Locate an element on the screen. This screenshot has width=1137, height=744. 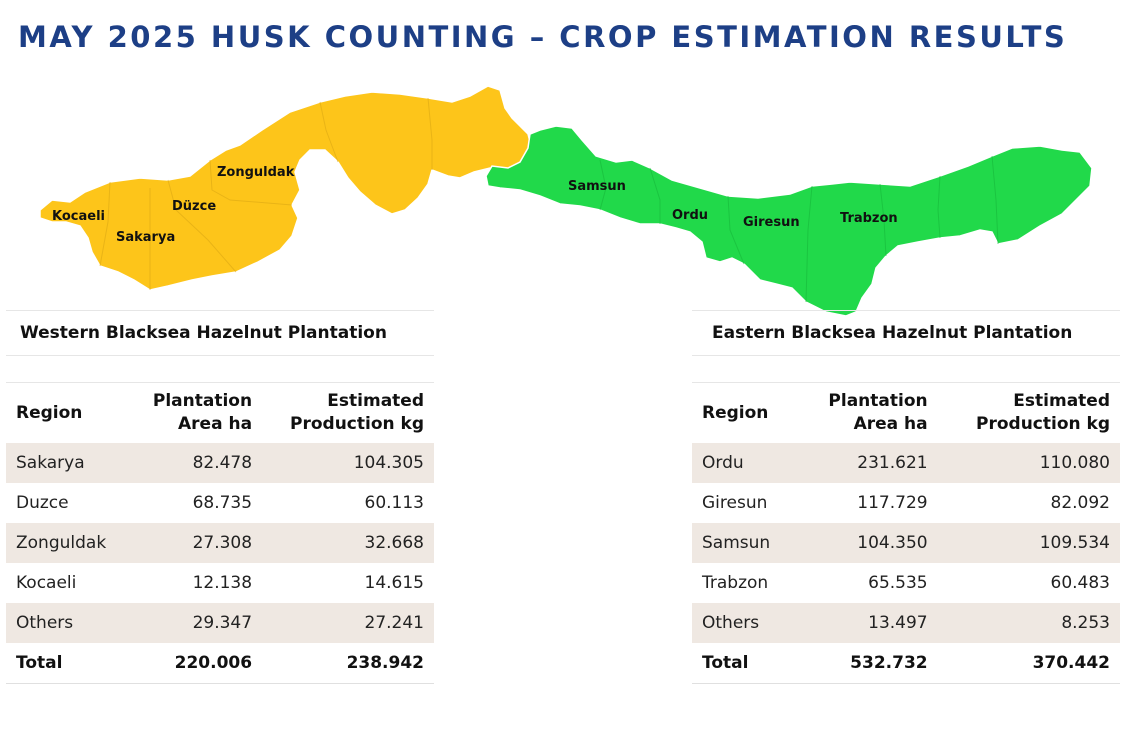
cell-area: 13.497 is located at coordinates (898, 623).